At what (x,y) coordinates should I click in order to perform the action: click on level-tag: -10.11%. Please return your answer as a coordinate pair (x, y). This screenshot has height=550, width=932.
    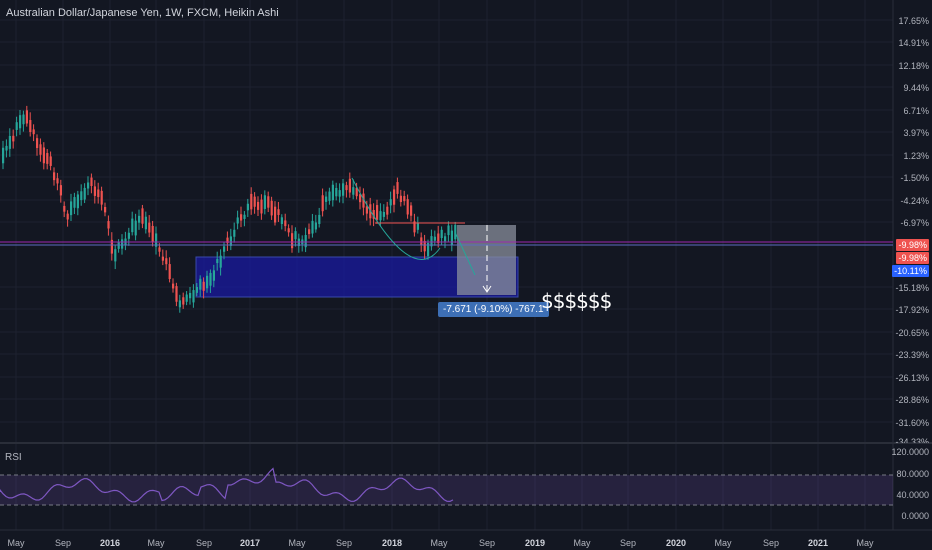
    Looking at the image, I should click on (910, 271).